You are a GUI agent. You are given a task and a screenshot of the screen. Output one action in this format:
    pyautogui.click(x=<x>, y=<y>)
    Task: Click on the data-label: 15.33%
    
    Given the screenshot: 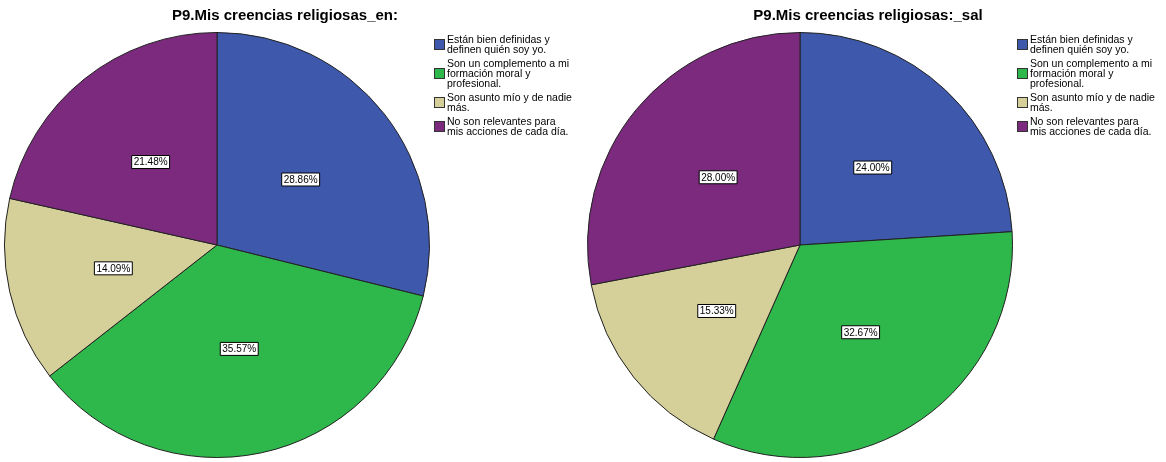 What is the action you would take?
    pyautogui.click(x=716, y=311)
    